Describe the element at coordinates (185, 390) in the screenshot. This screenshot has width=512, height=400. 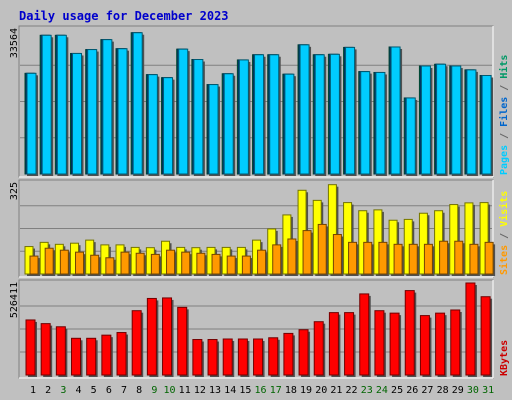
I see `x-tick-label: 11` at that location.